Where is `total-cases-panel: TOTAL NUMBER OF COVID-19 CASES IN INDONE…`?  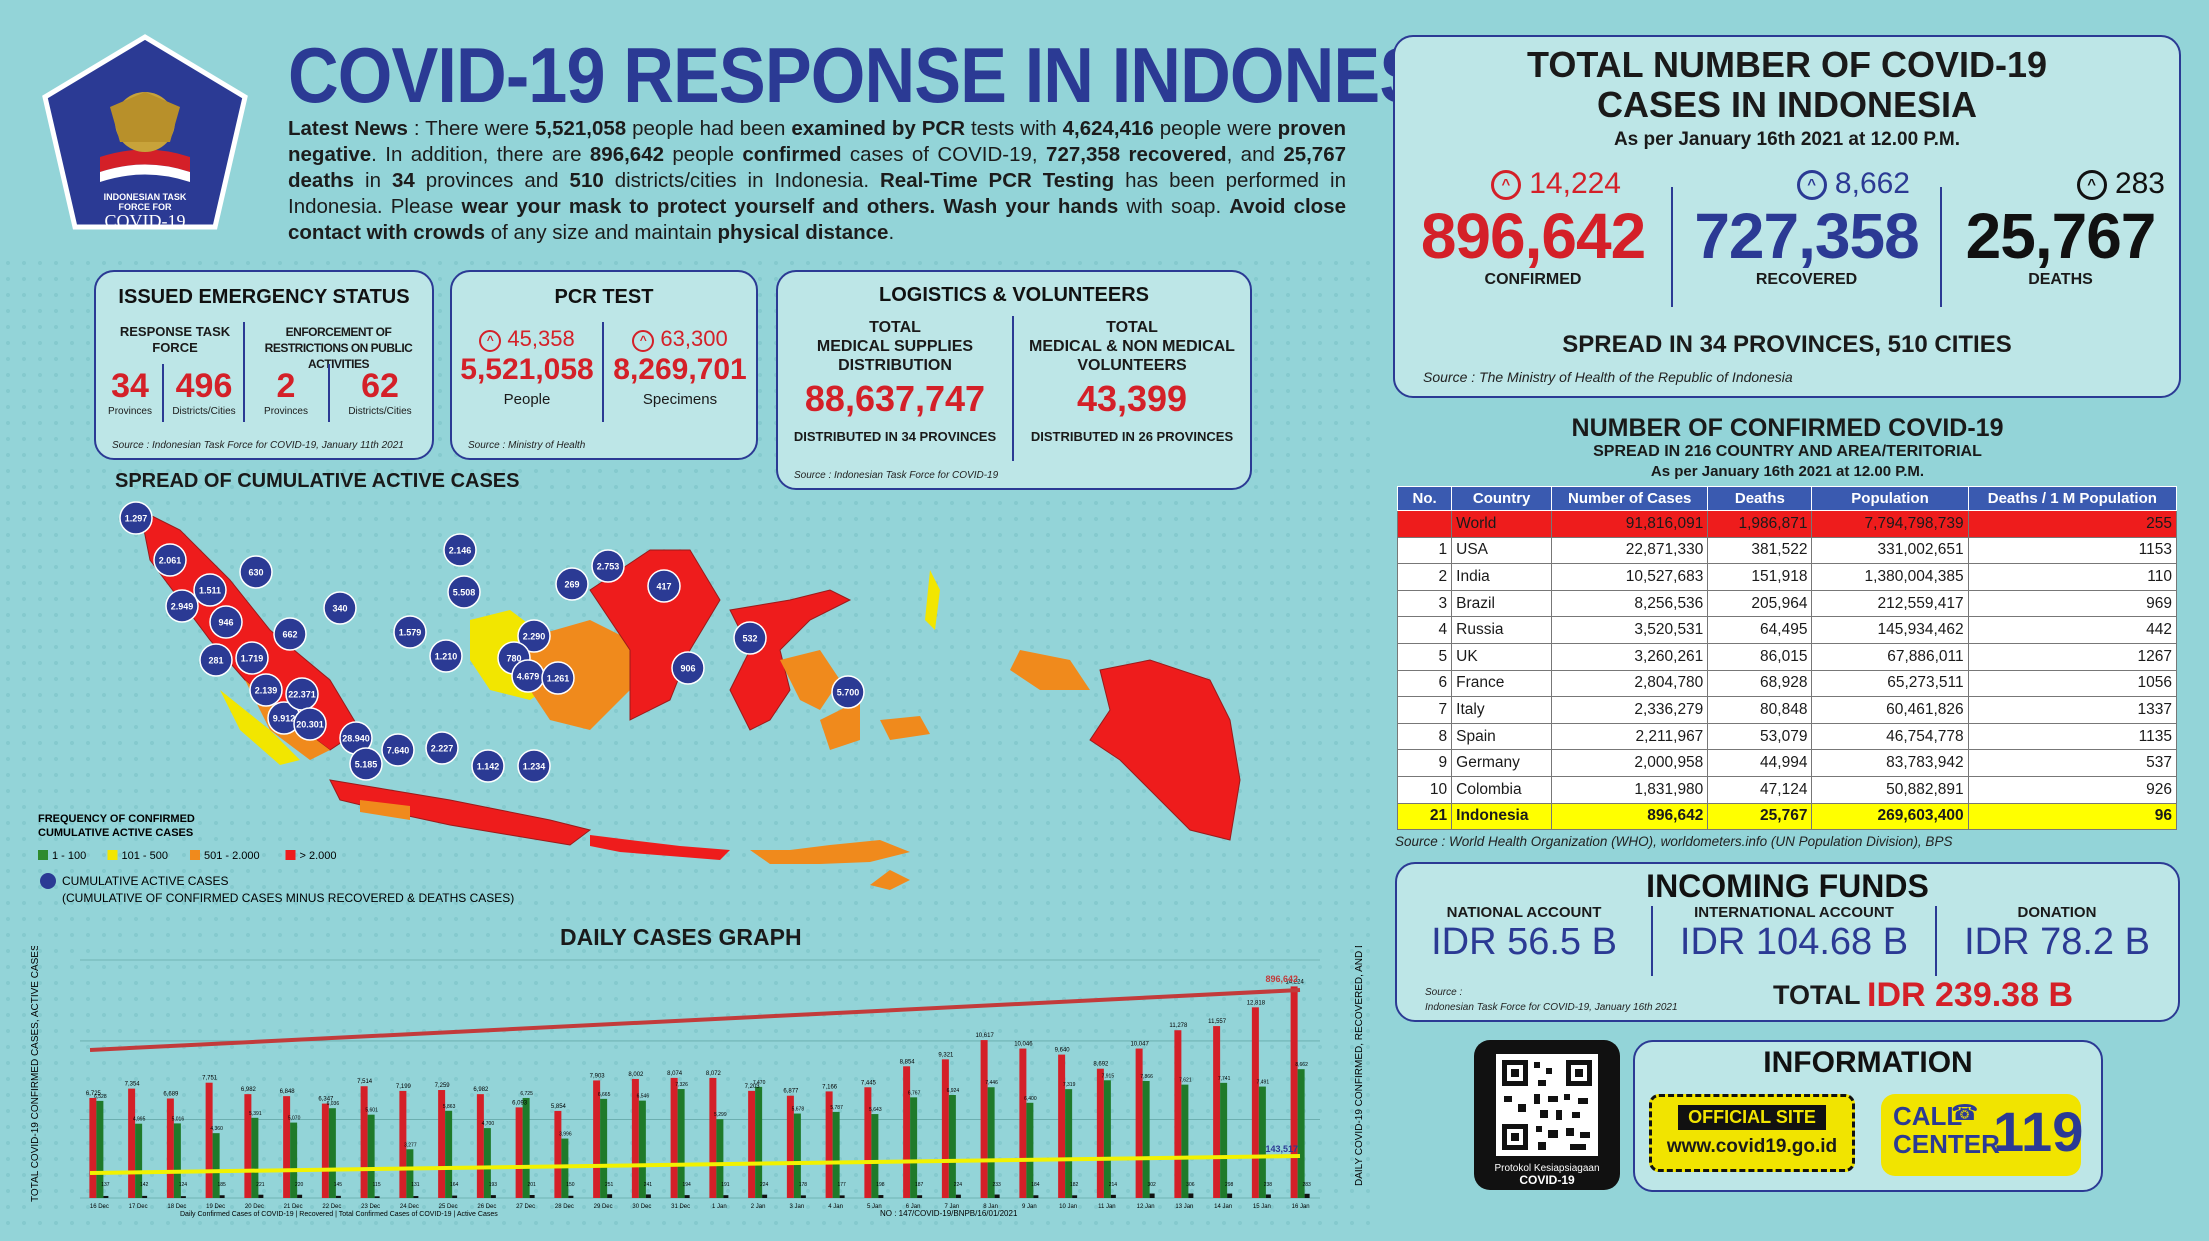
total-cases-panel: TOTAL NUMBER OF COVID-19 CASES IN INDONE… is located at coordinates (1787, 216).